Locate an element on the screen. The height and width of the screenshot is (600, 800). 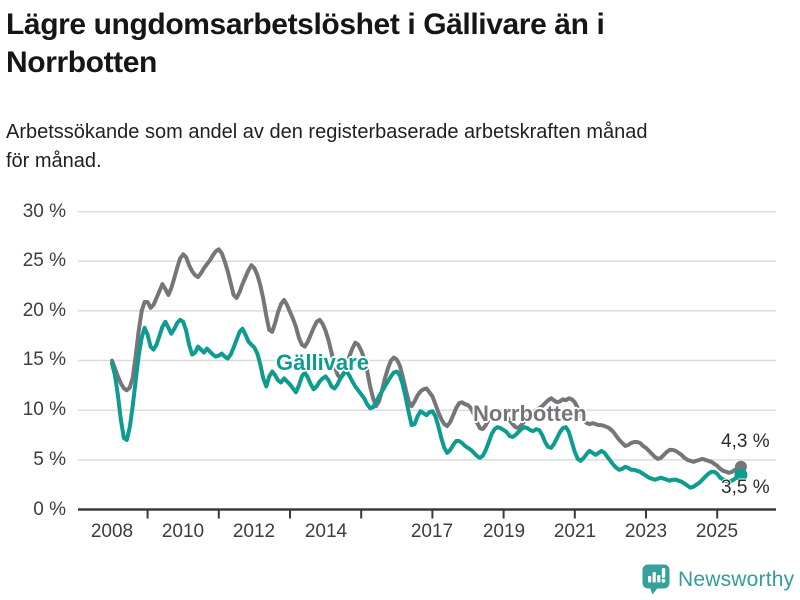
x-axis-label-2021: 2021 is located at coordinates (575, 531).